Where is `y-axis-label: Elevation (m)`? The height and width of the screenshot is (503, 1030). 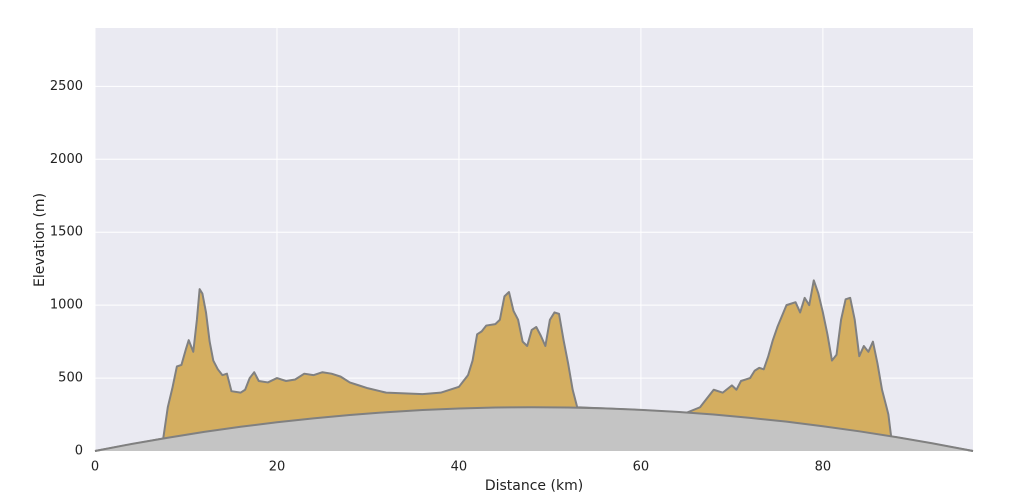 y-axis-label: Elevation (m) is located at coordinates (40, 240).